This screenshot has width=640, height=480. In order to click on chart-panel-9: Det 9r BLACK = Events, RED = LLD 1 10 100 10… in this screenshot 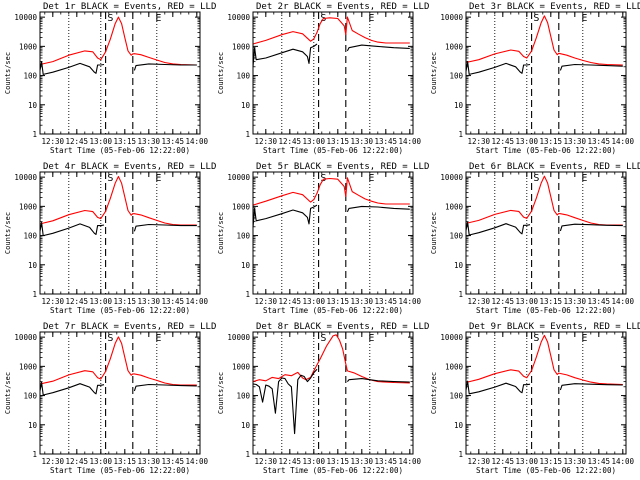, I will do `click(535, 398)`.